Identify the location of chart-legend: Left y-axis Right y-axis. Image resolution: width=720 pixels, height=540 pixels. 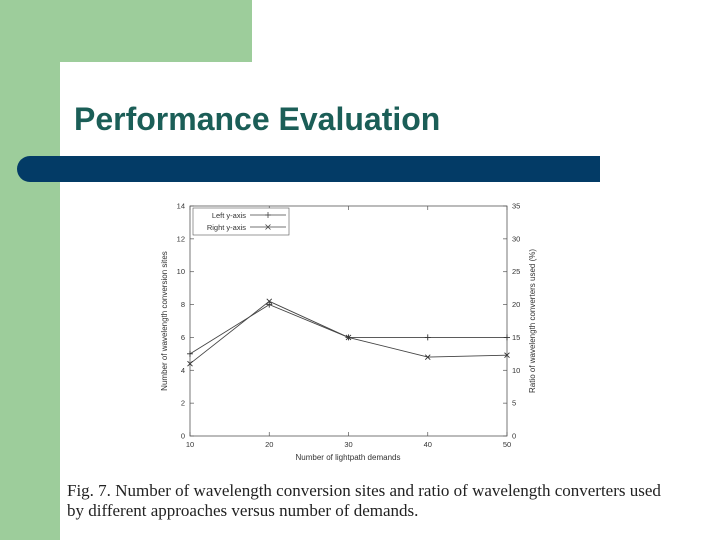
(241, 221).